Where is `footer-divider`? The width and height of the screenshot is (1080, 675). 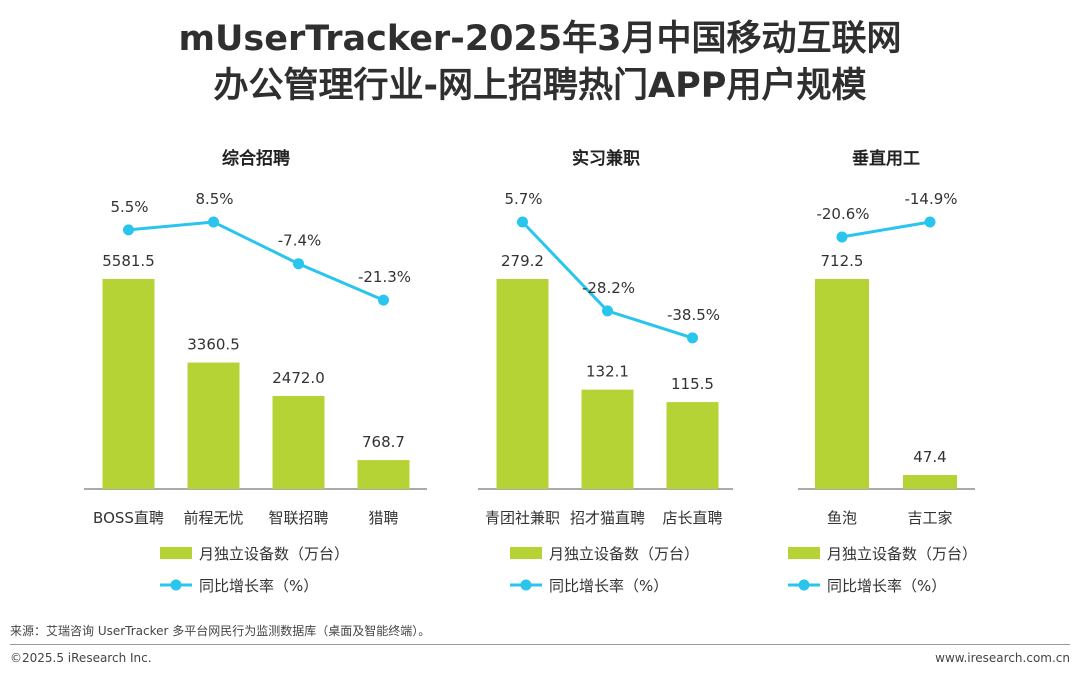
footer-divider is located at coordinates (540, 644).